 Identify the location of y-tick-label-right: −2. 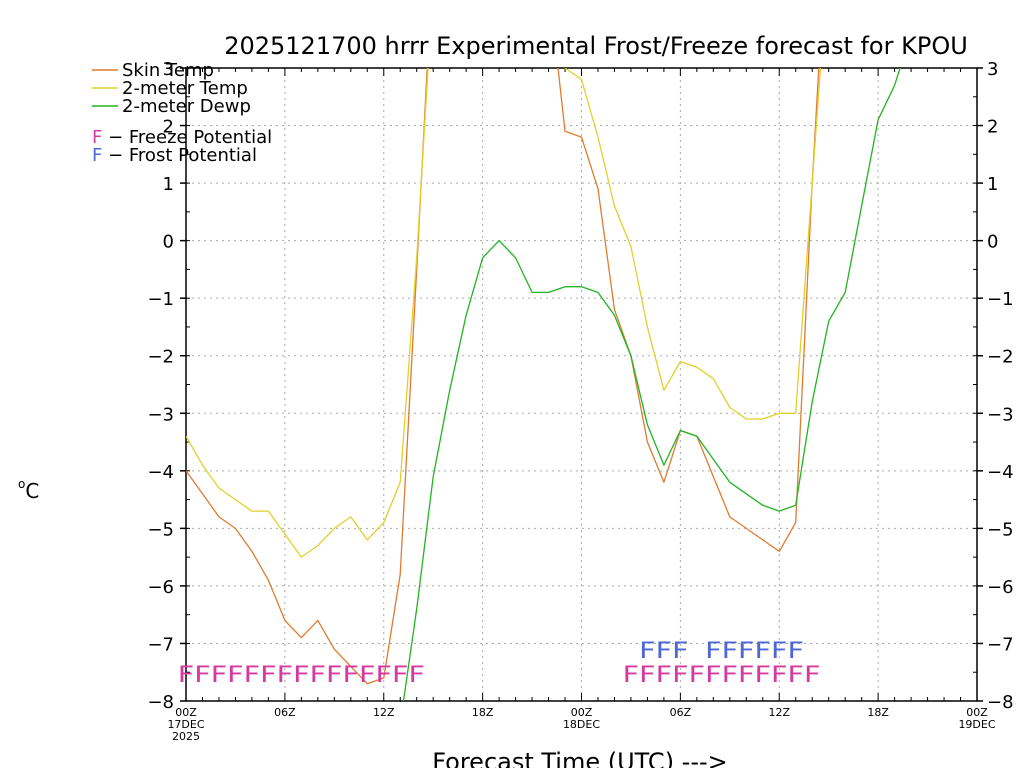
(1000, 357).